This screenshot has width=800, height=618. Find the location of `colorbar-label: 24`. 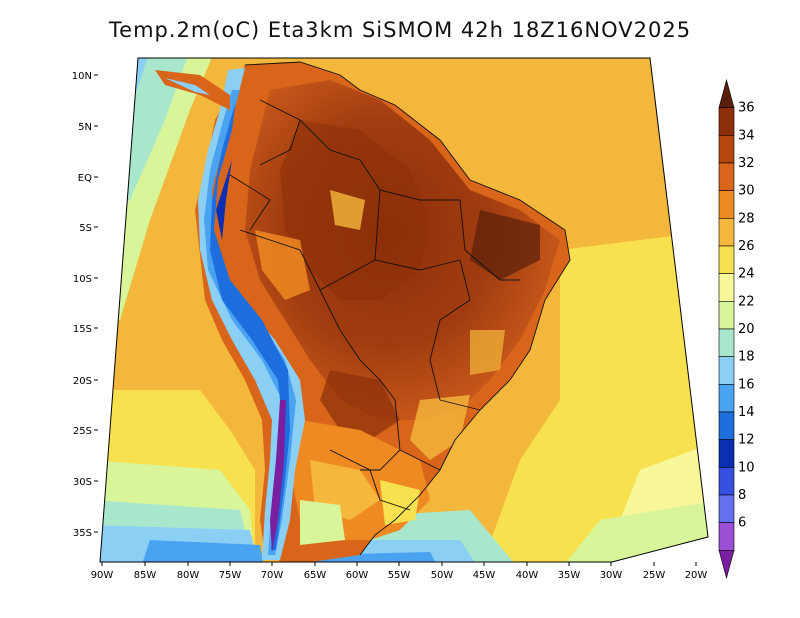

colorbar-label: 24 is located at coordinates (746, 274).